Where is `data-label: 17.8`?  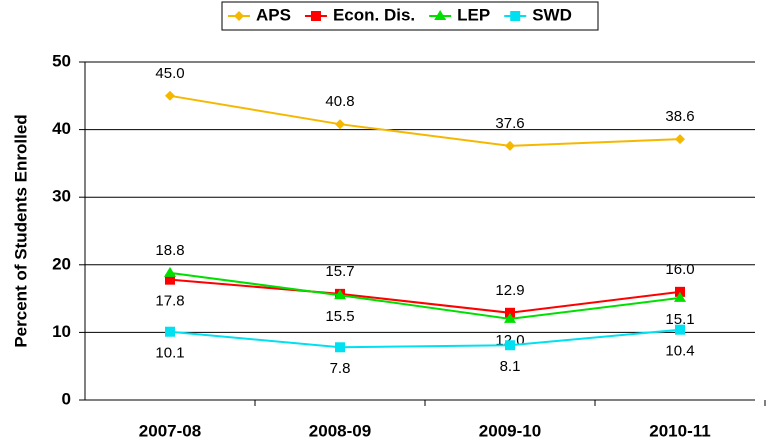
data-label: 17.8 is located at coordinates (169, 301).